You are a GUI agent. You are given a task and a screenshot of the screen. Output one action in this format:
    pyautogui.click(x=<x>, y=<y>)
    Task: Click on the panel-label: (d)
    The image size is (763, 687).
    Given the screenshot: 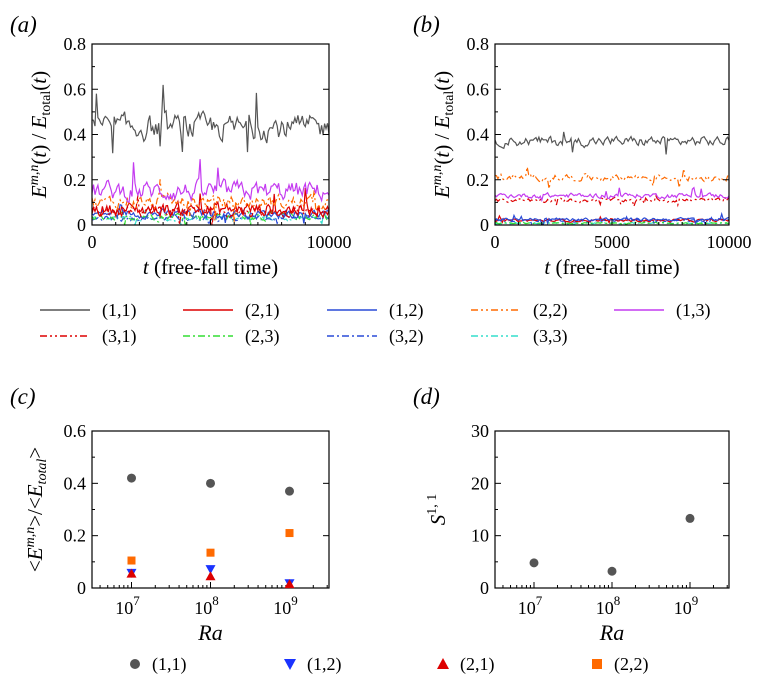 What is the action you would take?
    pyautogui.click(x=426, y=396)
    